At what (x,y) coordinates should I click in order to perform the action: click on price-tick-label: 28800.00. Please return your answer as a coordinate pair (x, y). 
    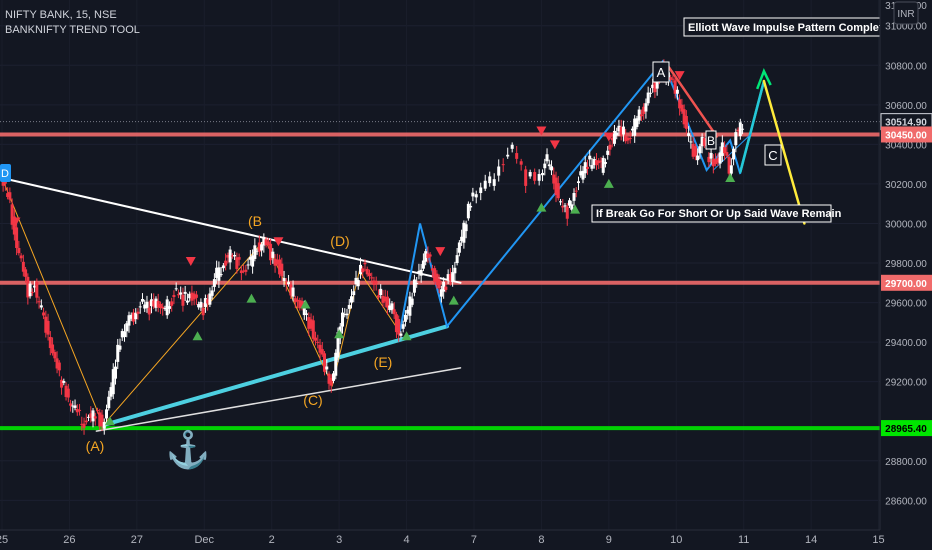
    Looking at the image, I should click on (906, 462).